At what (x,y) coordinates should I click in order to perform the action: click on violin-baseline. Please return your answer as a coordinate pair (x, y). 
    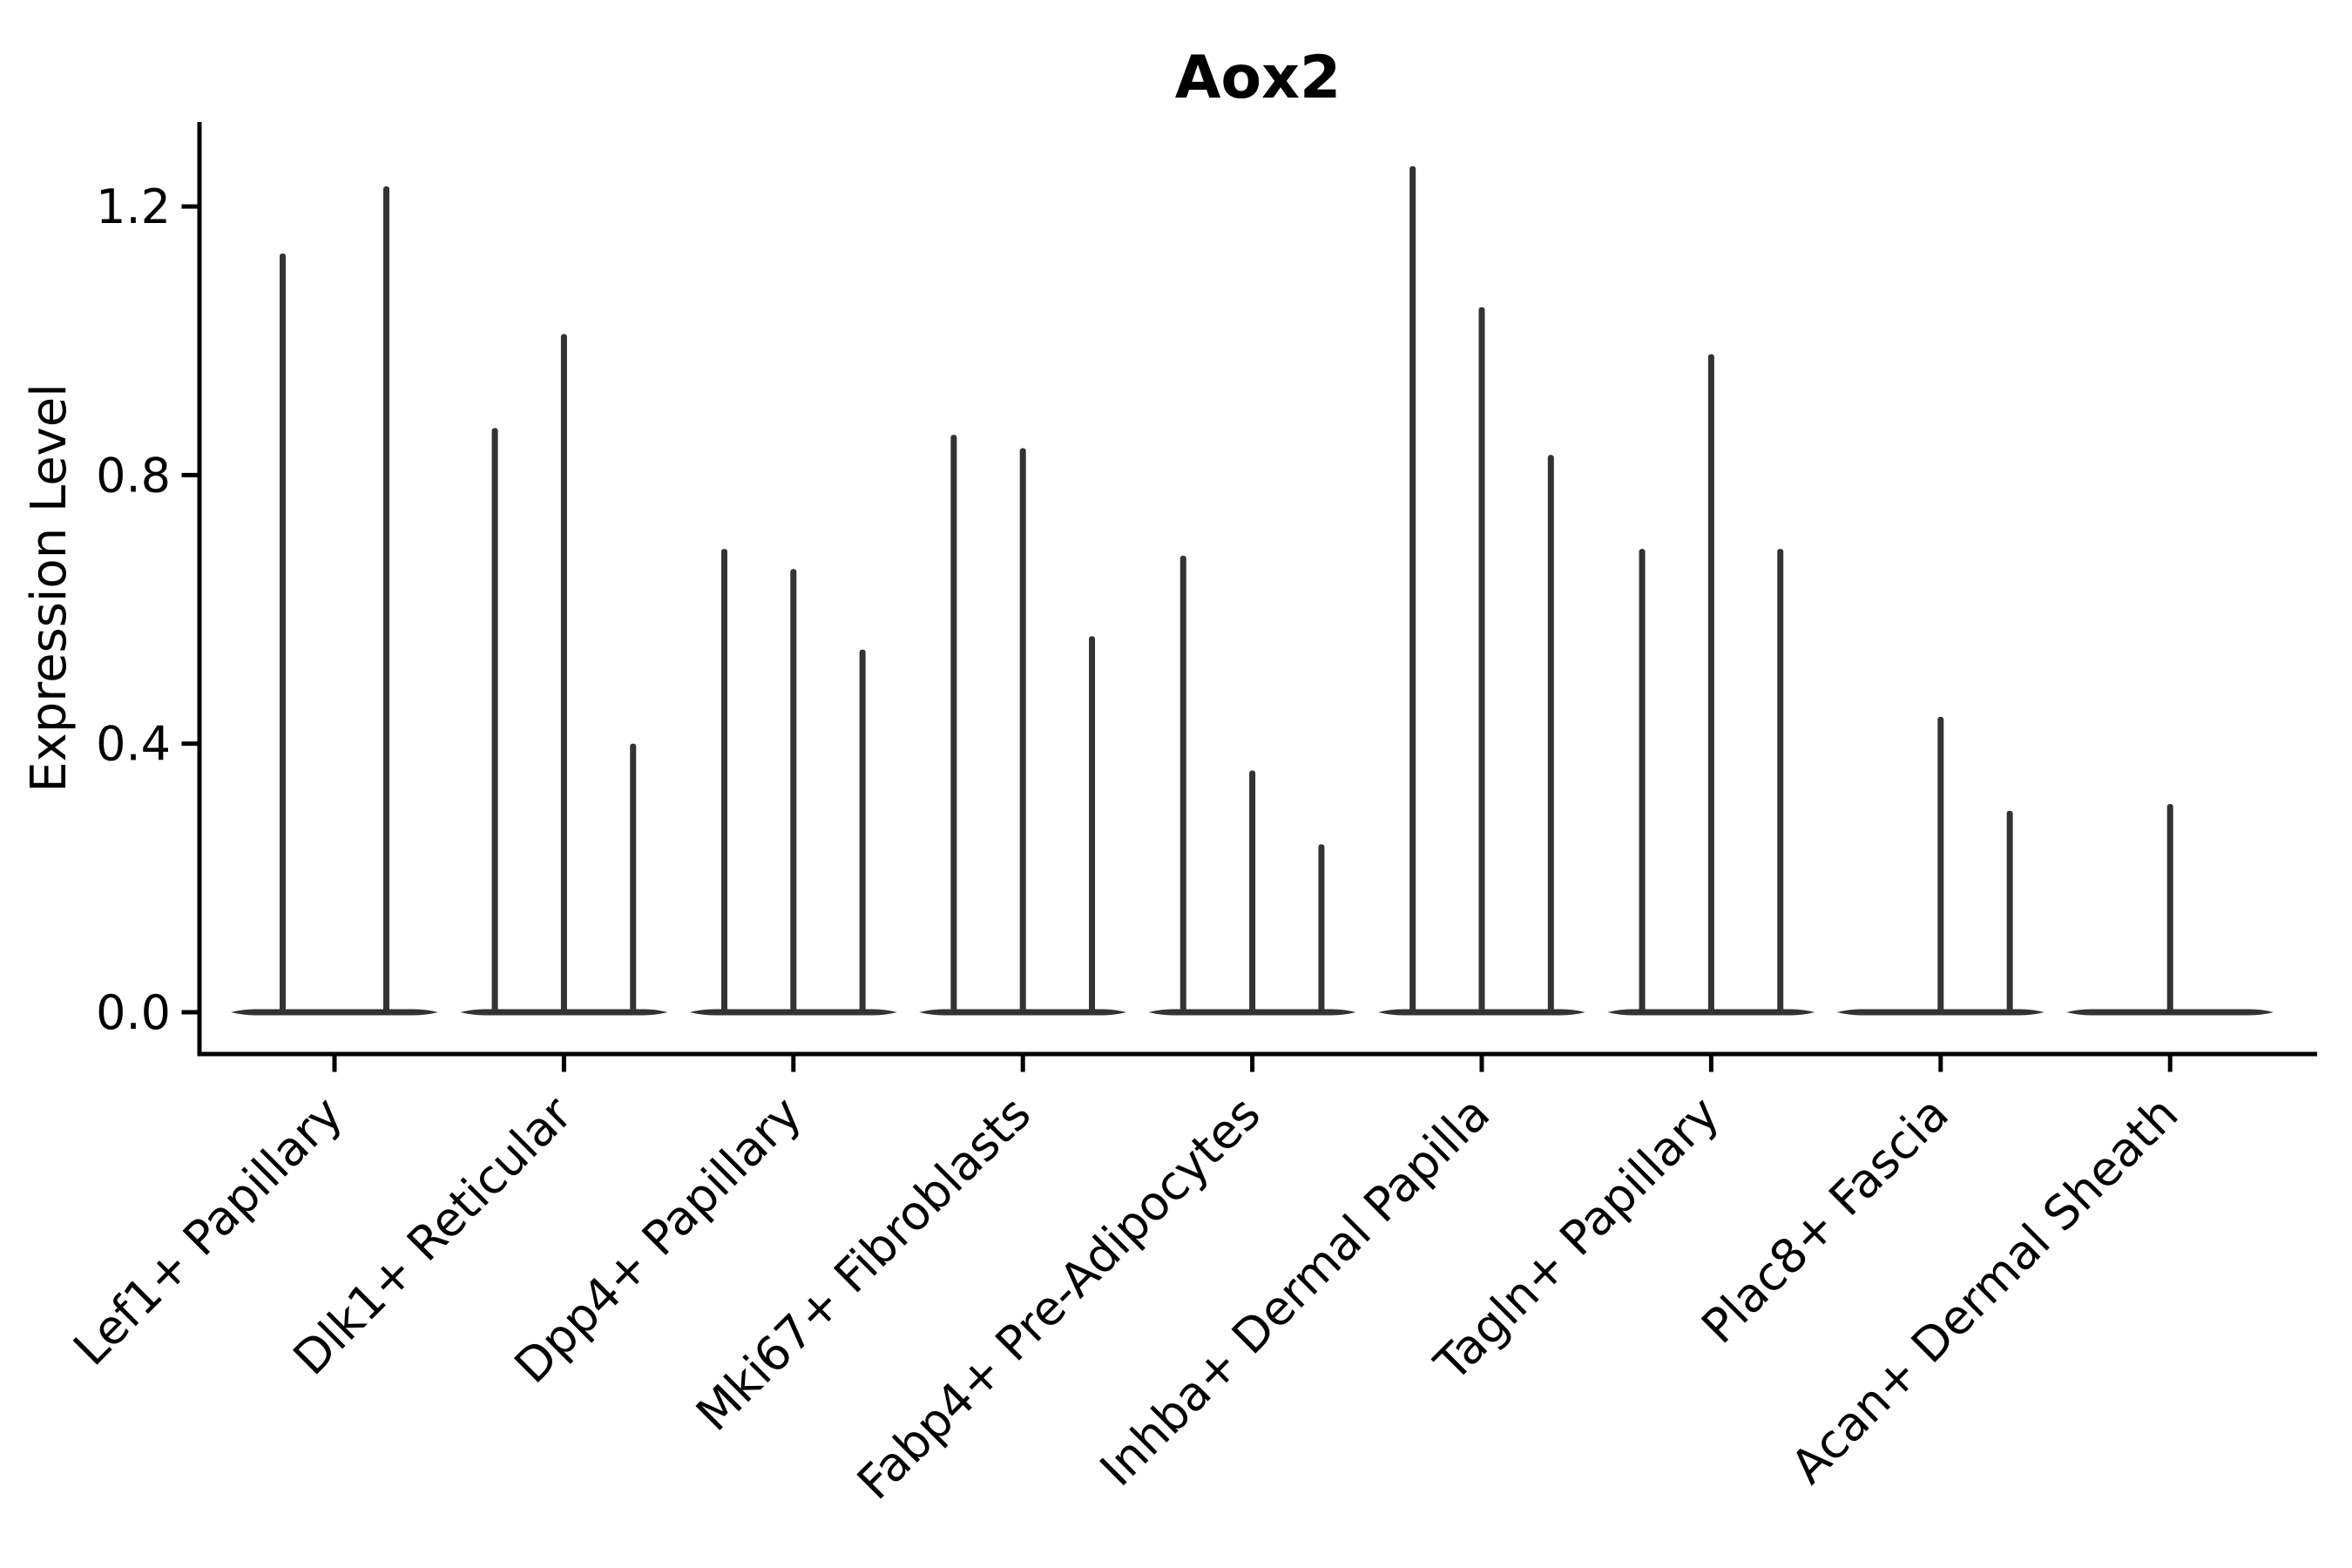
    Looking at the image, I should click on (334, 1013).